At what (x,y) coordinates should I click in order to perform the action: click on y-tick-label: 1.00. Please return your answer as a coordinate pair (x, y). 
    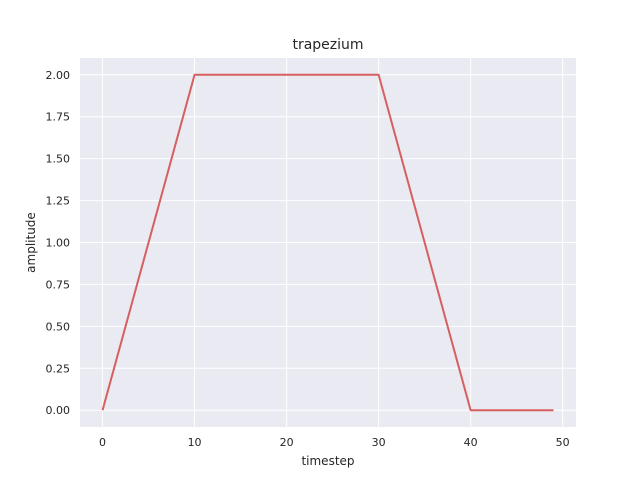
    Looking at the image, I should click on (58, 243).